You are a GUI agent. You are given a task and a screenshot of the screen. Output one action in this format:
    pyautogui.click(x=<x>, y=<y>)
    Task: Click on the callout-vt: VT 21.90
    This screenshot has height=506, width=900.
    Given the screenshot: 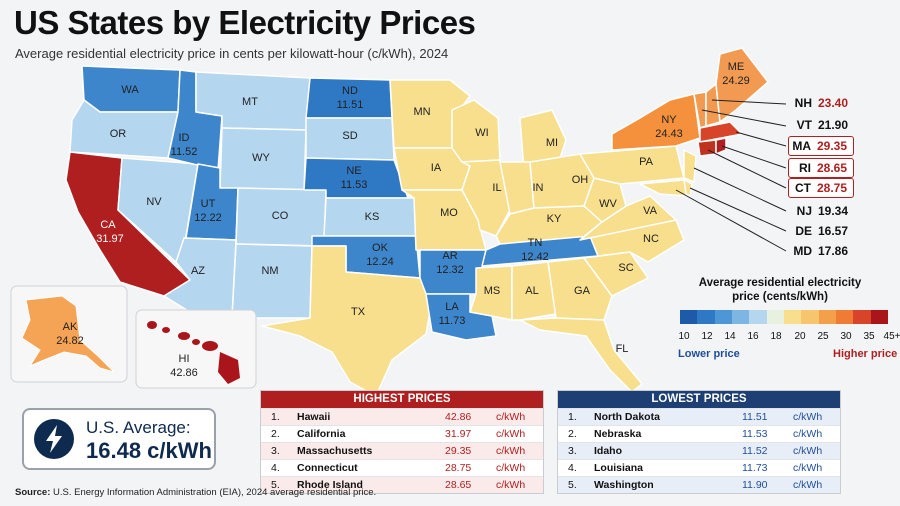 What is the action you would take?
    pyautogui.click(x=822, y=125)
    